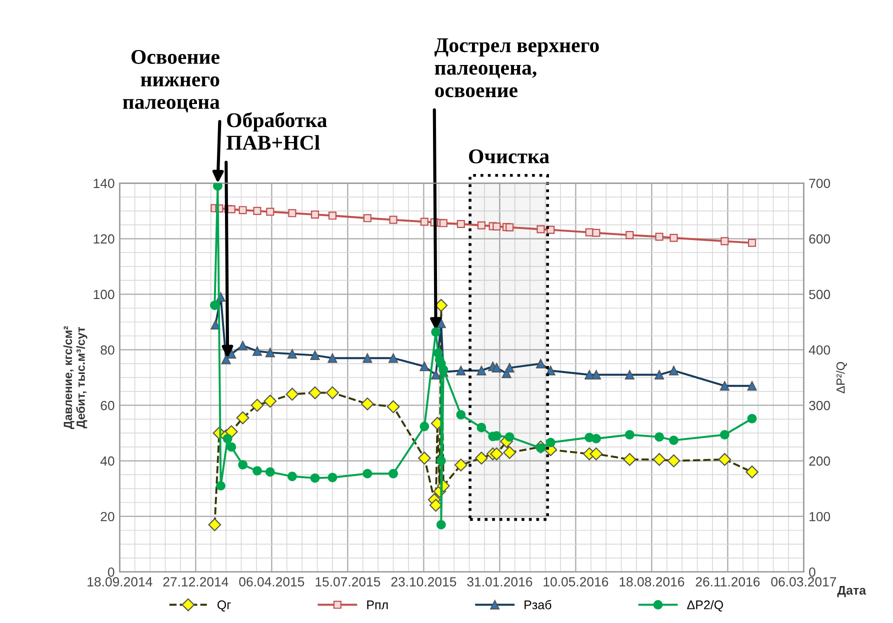 This screenshot has width=893, height=623. What do you see at coordinates (423, 581) in the screenshot?
I see `x-tick-label: 23.10.2015` at bounding box center [423, 581].